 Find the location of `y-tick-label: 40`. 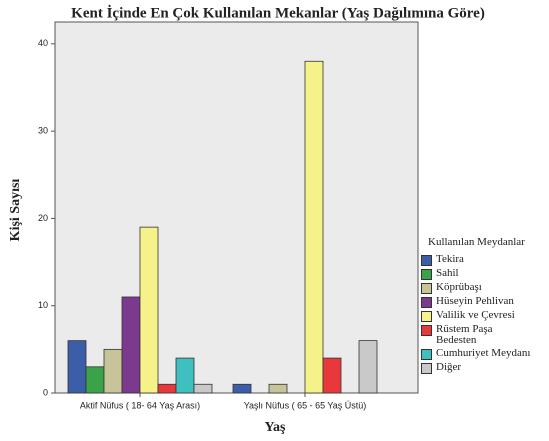

y-tick-label: 40 is located at coordinates (43, 43).